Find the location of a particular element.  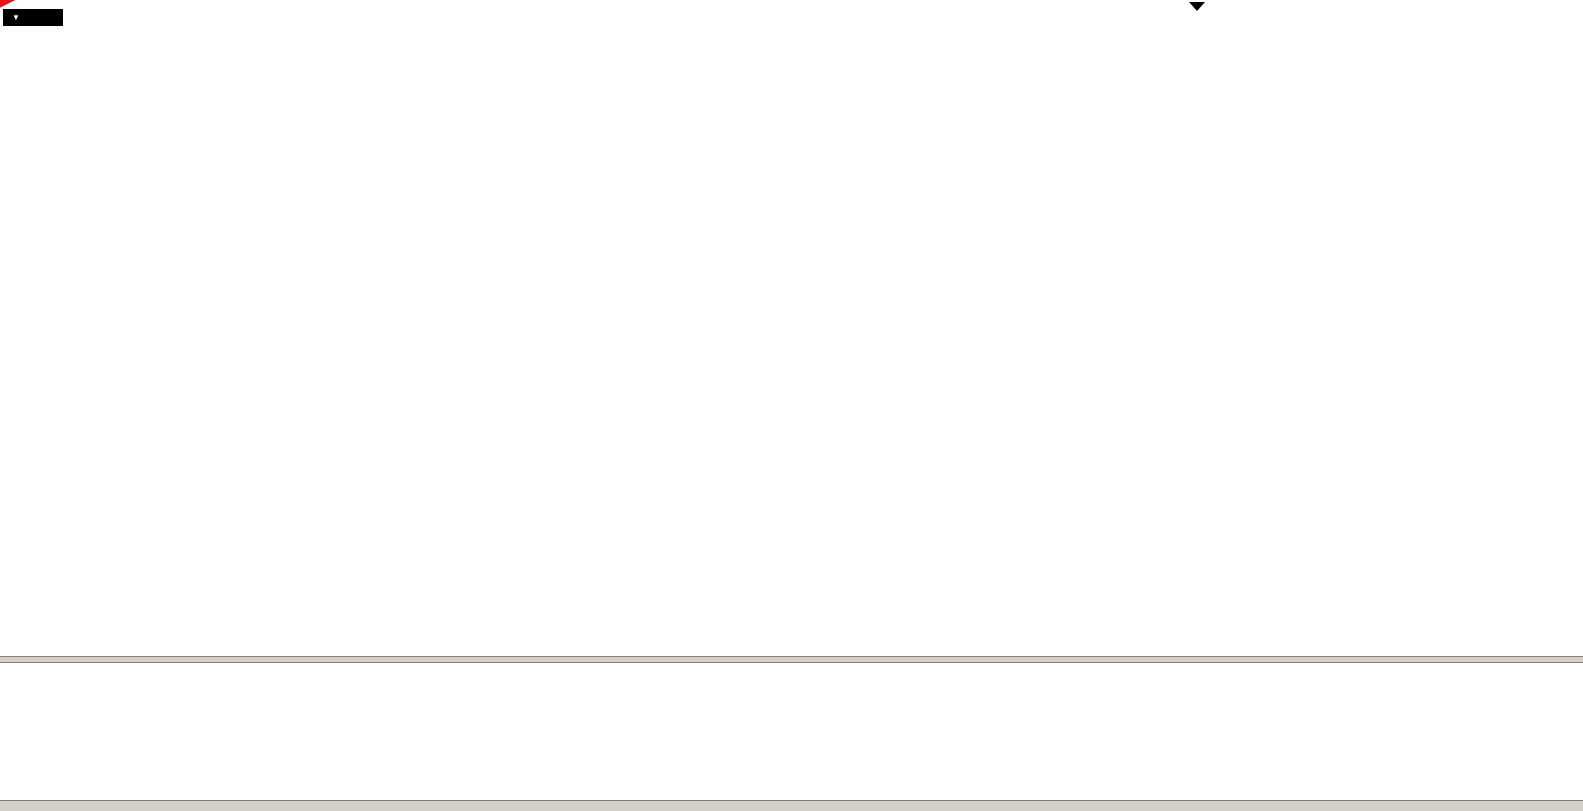

support-line is located at coordinates (751, 1).